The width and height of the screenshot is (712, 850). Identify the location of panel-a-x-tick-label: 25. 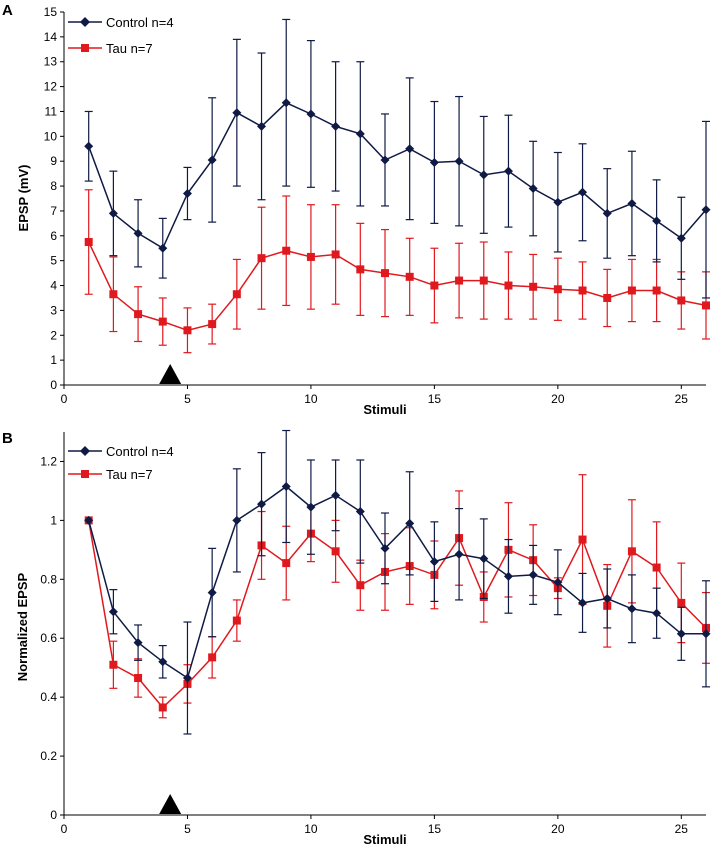
(682, 399).